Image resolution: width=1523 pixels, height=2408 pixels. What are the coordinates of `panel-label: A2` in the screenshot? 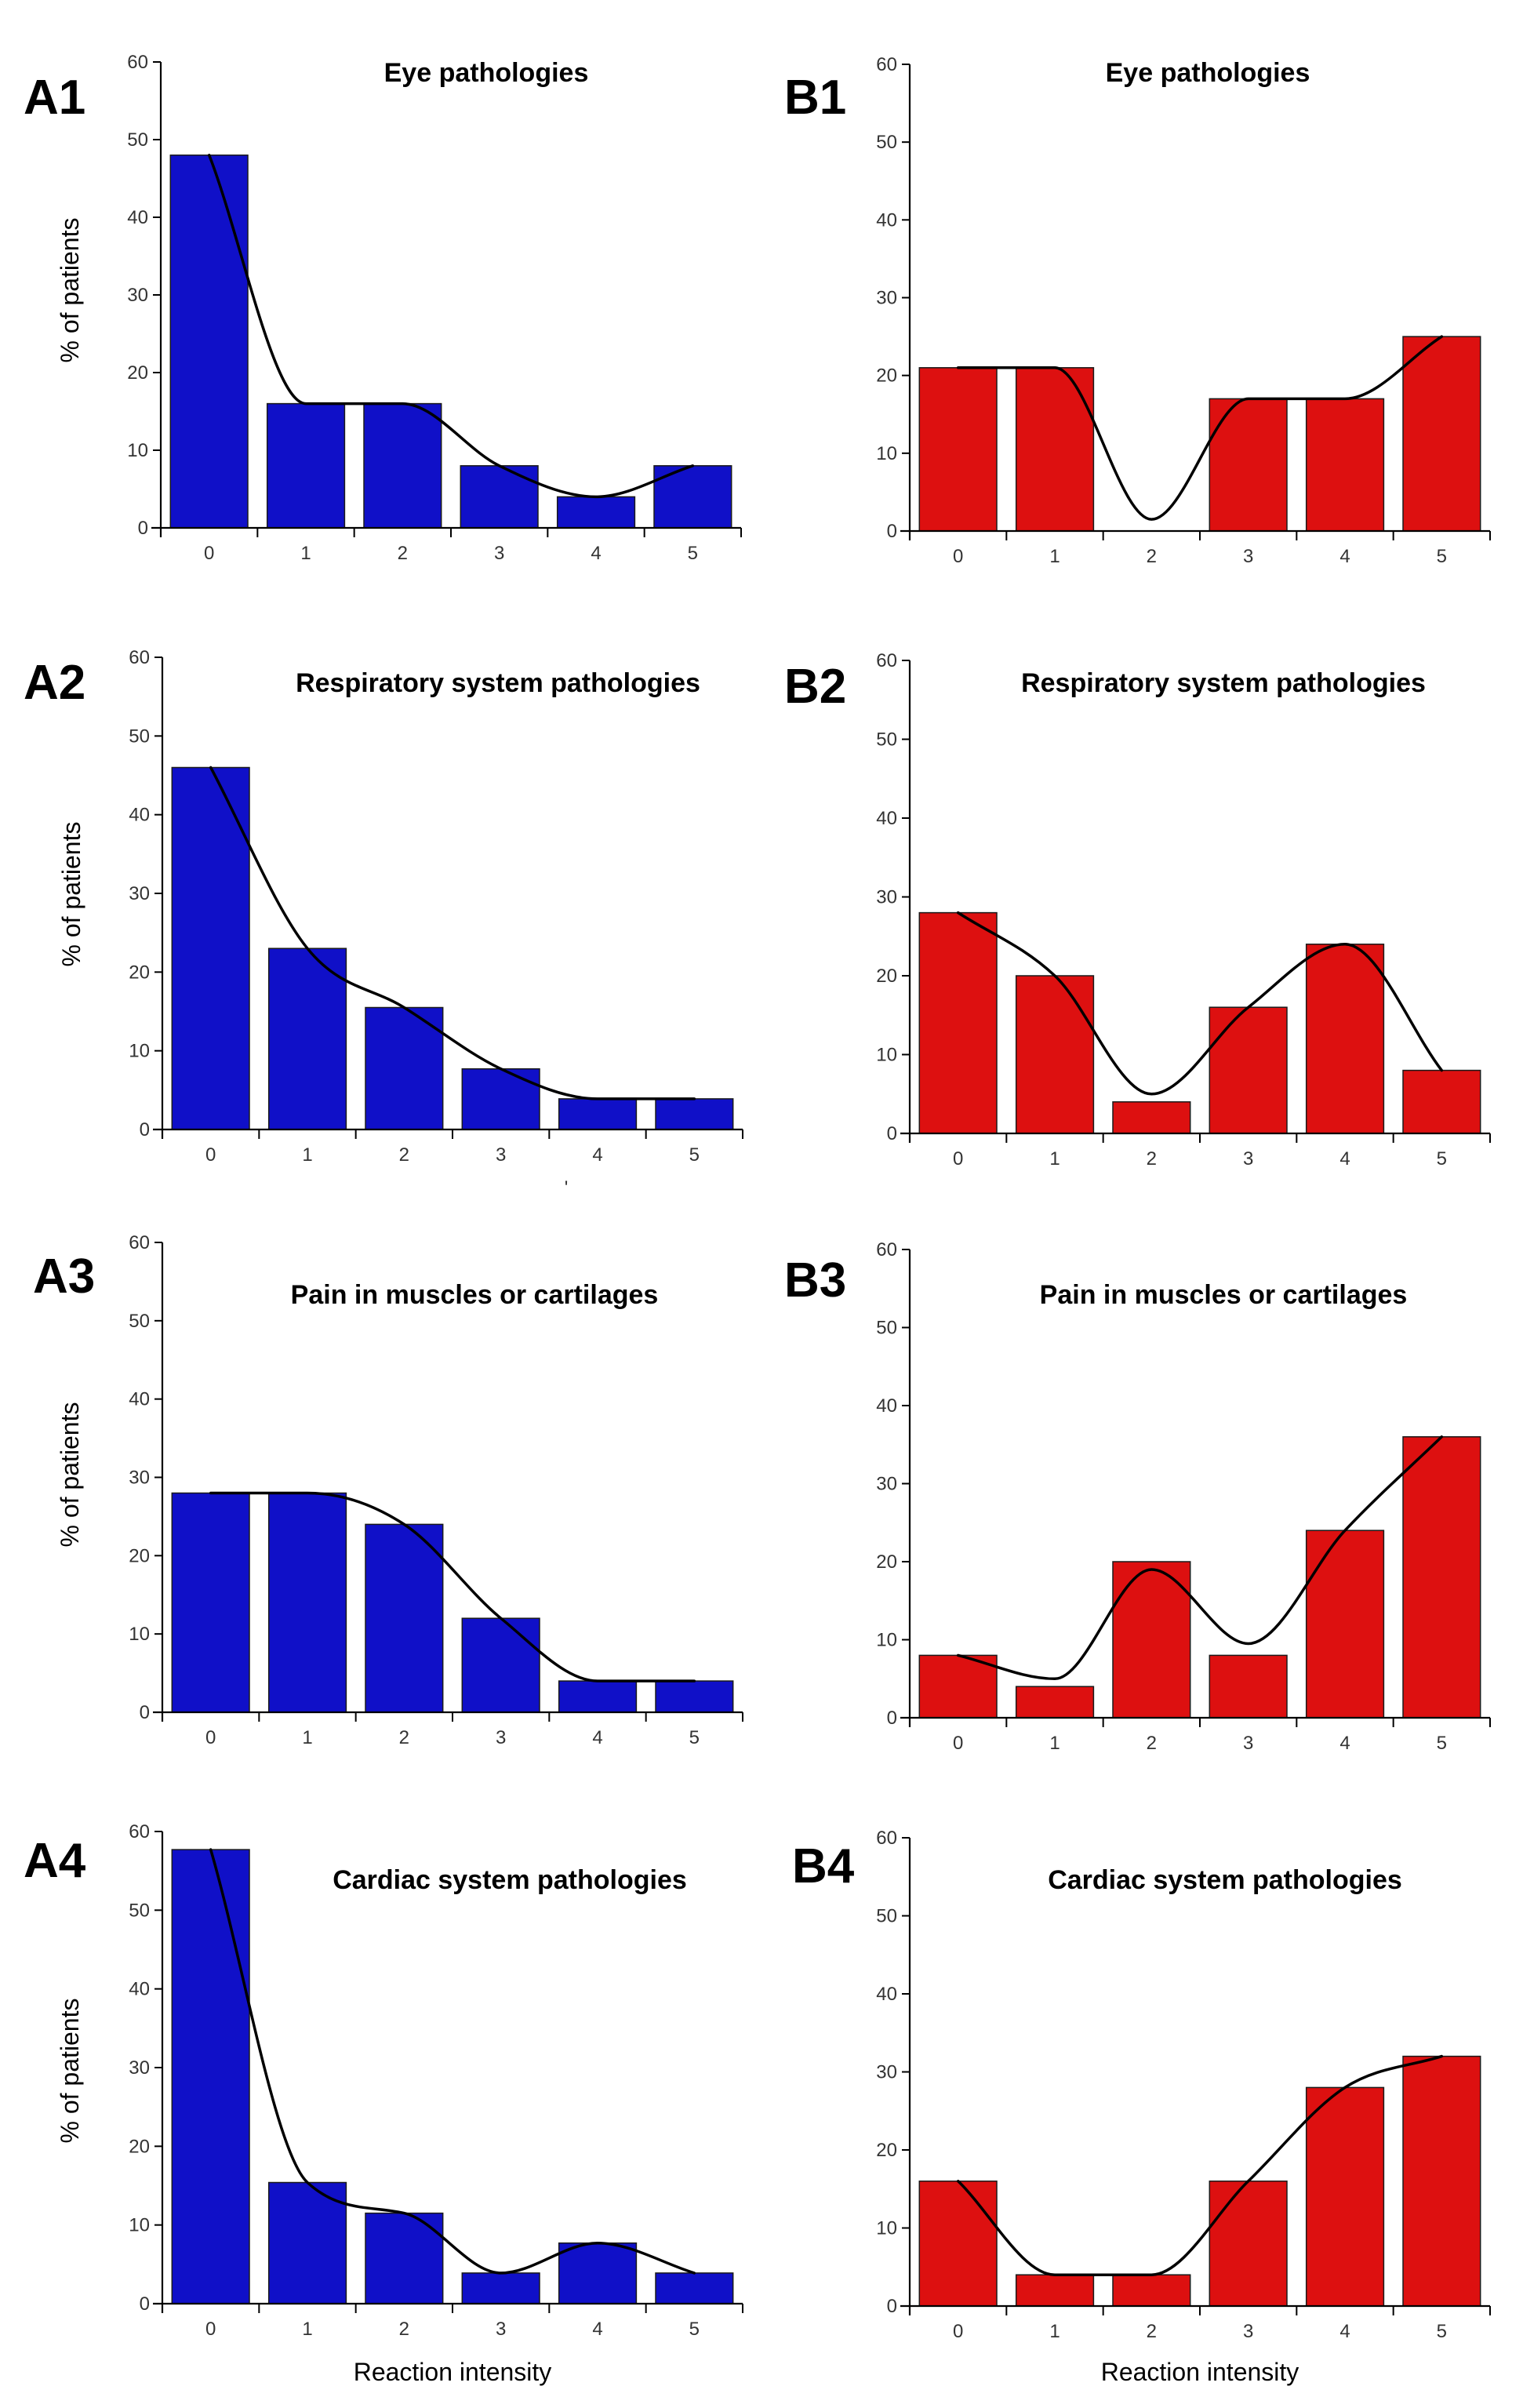 It's located at (54, 683).